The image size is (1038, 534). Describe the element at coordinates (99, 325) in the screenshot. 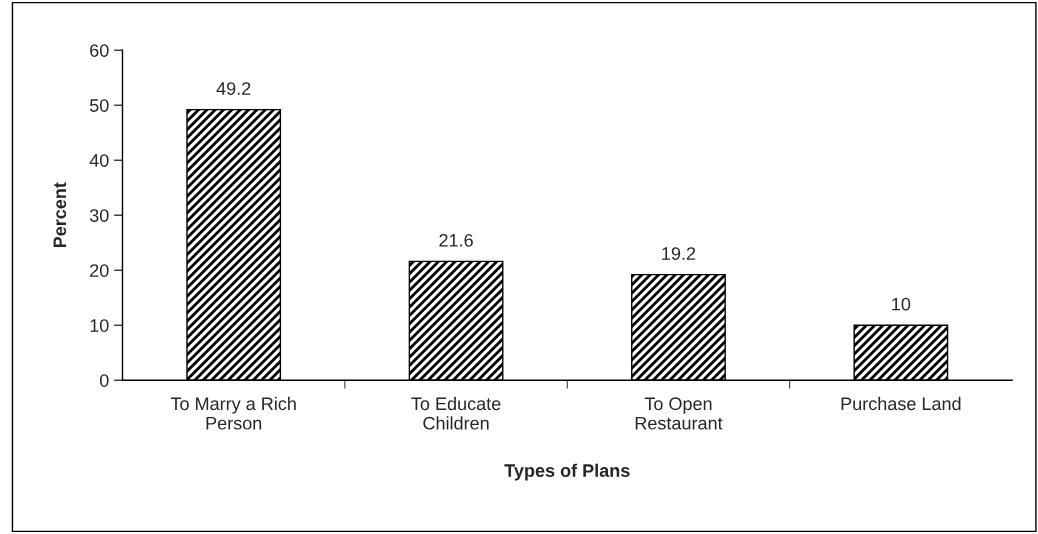

I see `y-tick-label: 10` at that location.